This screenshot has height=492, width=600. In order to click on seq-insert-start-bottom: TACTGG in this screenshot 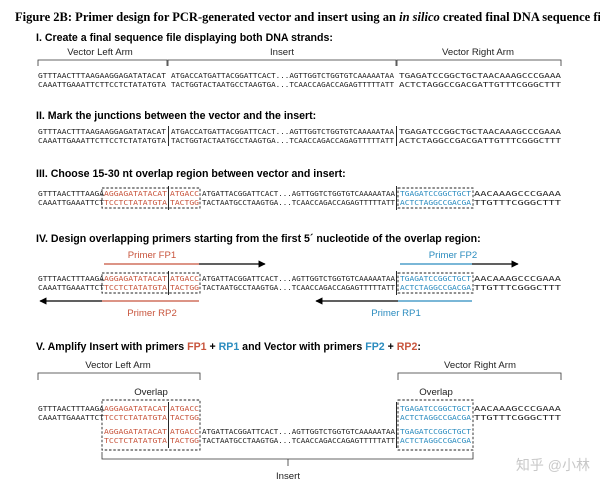, I will do `click(184, 441)`.